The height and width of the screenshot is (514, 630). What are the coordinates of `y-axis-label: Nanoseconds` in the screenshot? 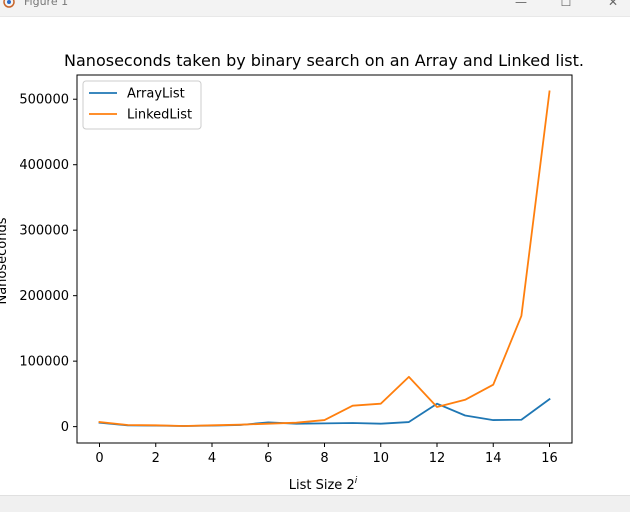 It's located at (5, 260).